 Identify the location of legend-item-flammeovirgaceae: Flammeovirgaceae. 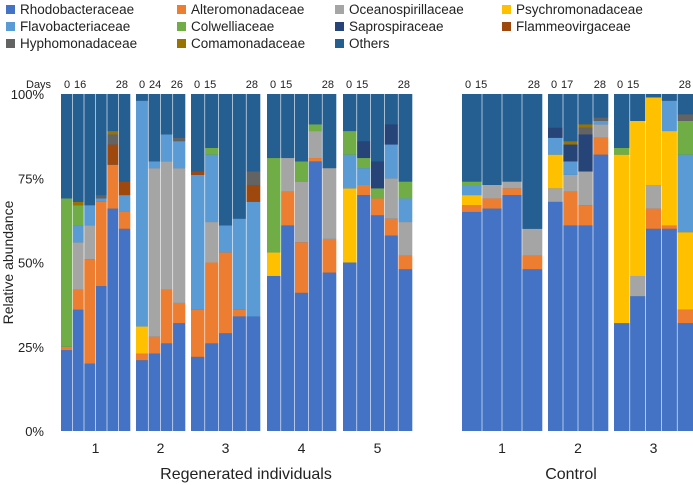
(566, 26).